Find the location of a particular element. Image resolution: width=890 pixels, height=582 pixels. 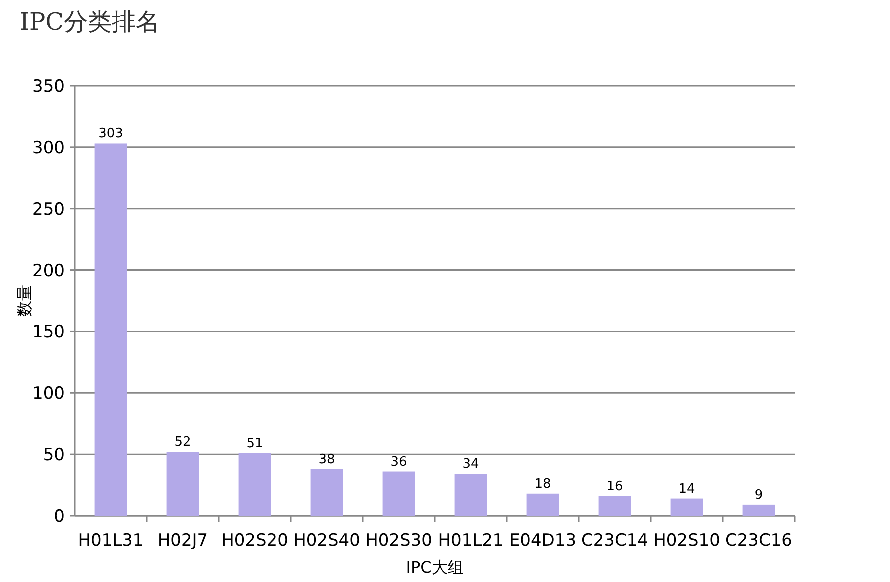

data-label: 38 is located at coordinates (327, 460).